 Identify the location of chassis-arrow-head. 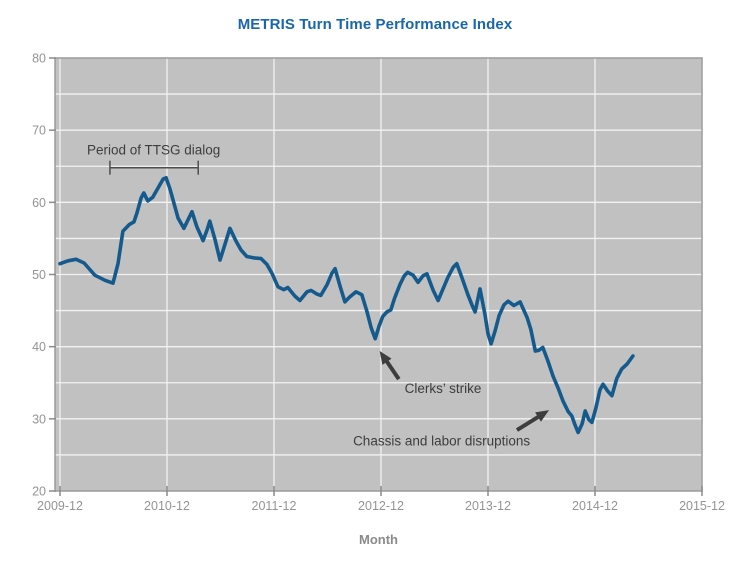
(542, 416).